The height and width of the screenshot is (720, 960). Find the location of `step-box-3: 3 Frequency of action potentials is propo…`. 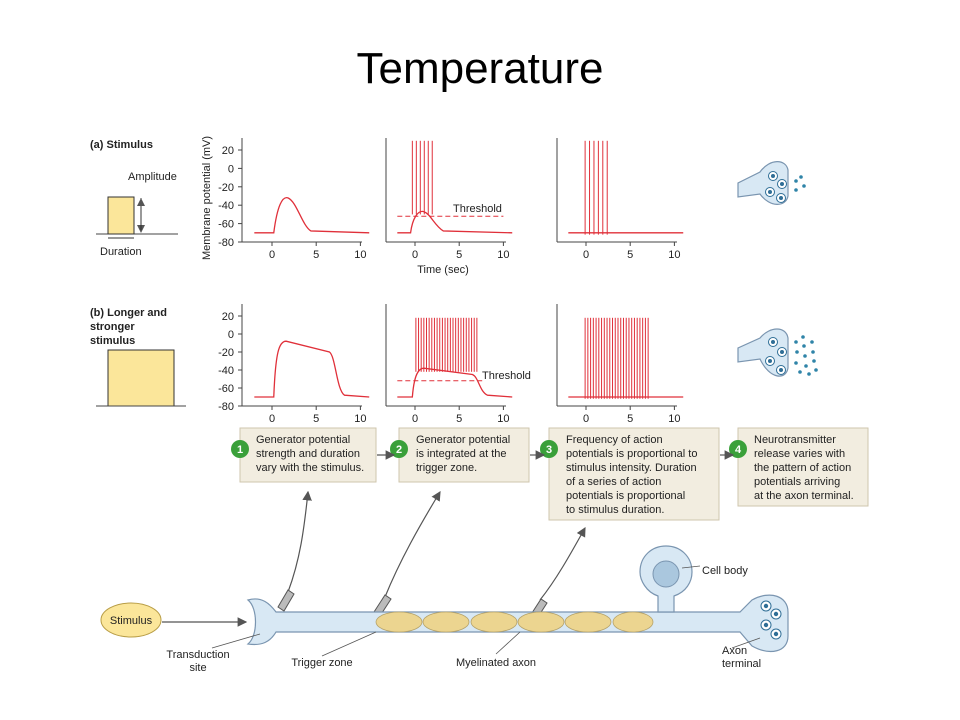

step-box-3: 3 Frequency of action potentials is propo… is located at coordinates (630, 474).